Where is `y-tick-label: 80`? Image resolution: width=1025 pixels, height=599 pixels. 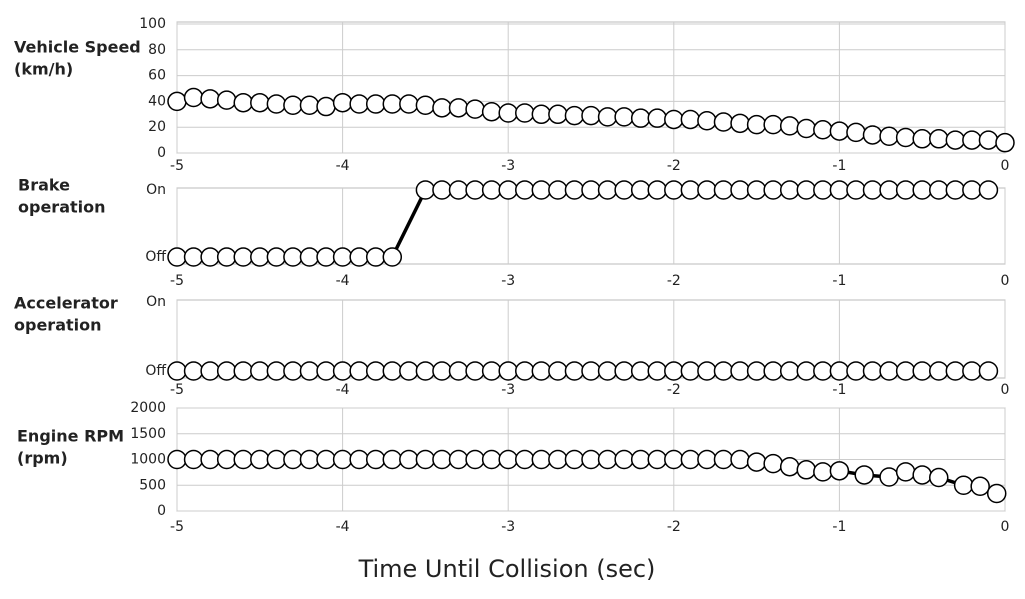
y-tick-label: 80 is located at coordinates (157, 50).